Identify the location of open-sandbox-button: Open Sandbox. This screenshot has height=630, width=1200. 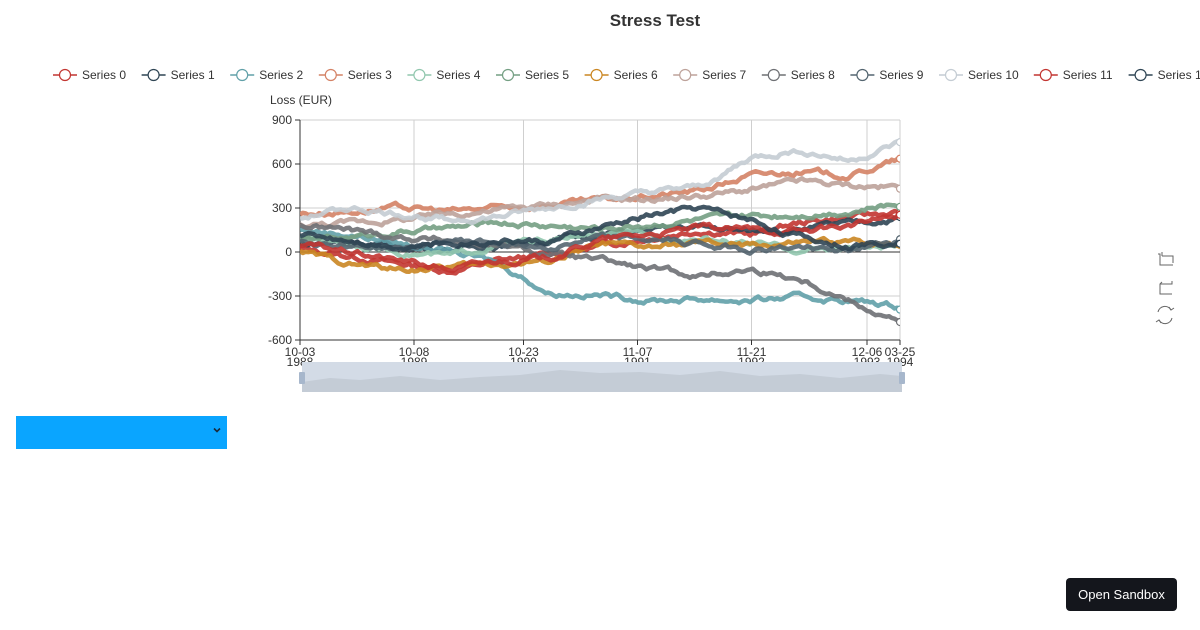
(1121, 594).